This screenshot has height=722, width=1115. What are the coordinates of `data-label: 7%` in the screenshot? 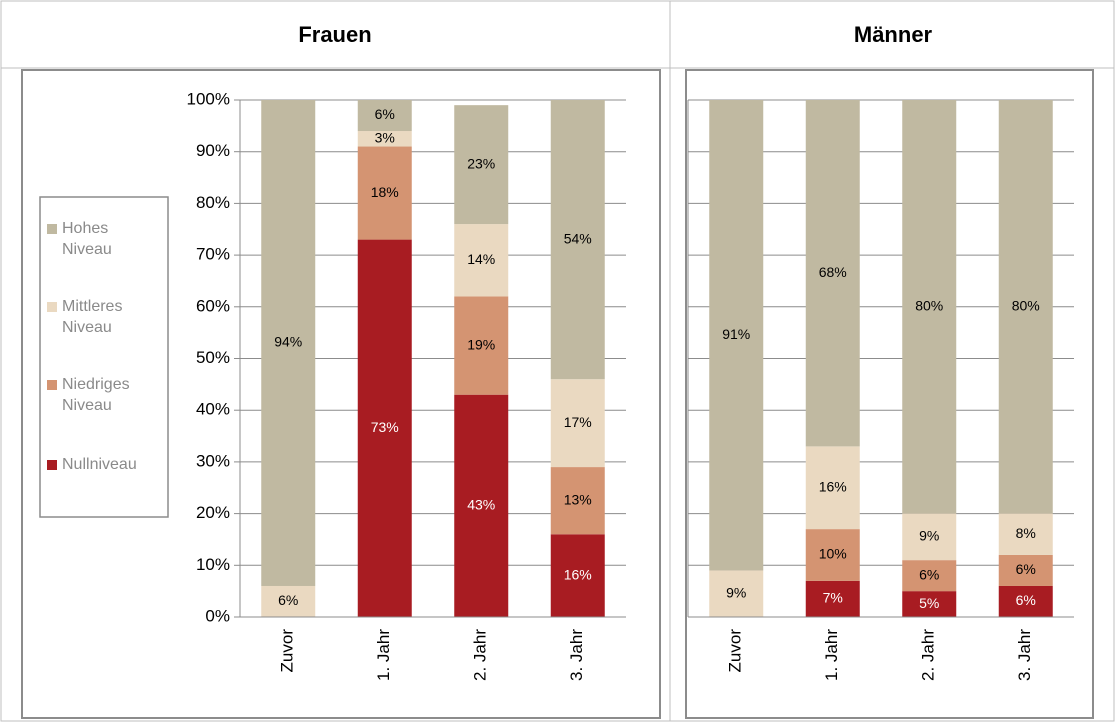 It's located at (833, 598).